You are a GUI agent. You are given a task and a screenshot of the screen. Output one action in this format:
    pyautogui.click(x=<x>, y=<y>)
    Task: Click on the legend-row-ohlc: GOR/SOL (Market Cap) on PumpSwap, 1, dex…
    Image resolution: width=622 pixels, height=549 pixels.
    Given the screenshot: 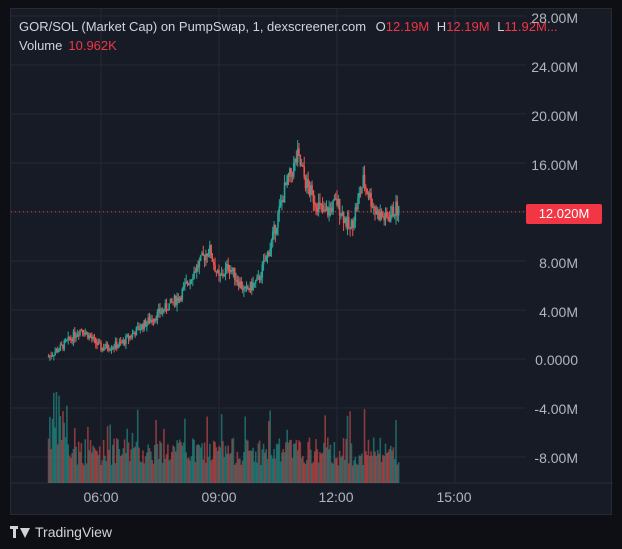 What is the action you would take?
    pyautogui.click(x=288, y=26)
    